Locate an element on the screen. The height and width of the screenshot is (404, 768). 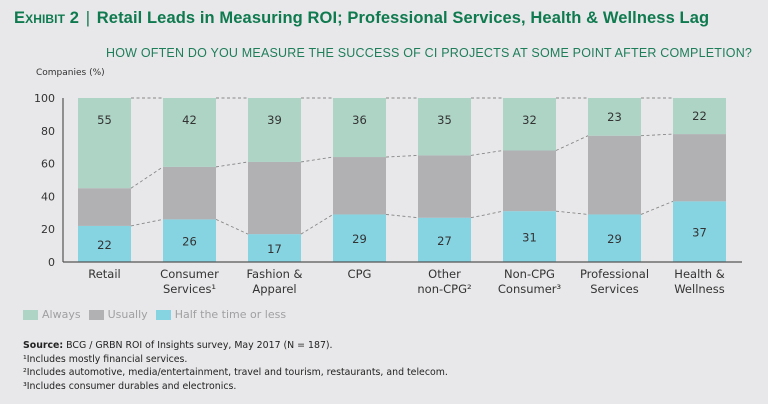
x-tick-label: Wellness is located at coordinates (699, 289).